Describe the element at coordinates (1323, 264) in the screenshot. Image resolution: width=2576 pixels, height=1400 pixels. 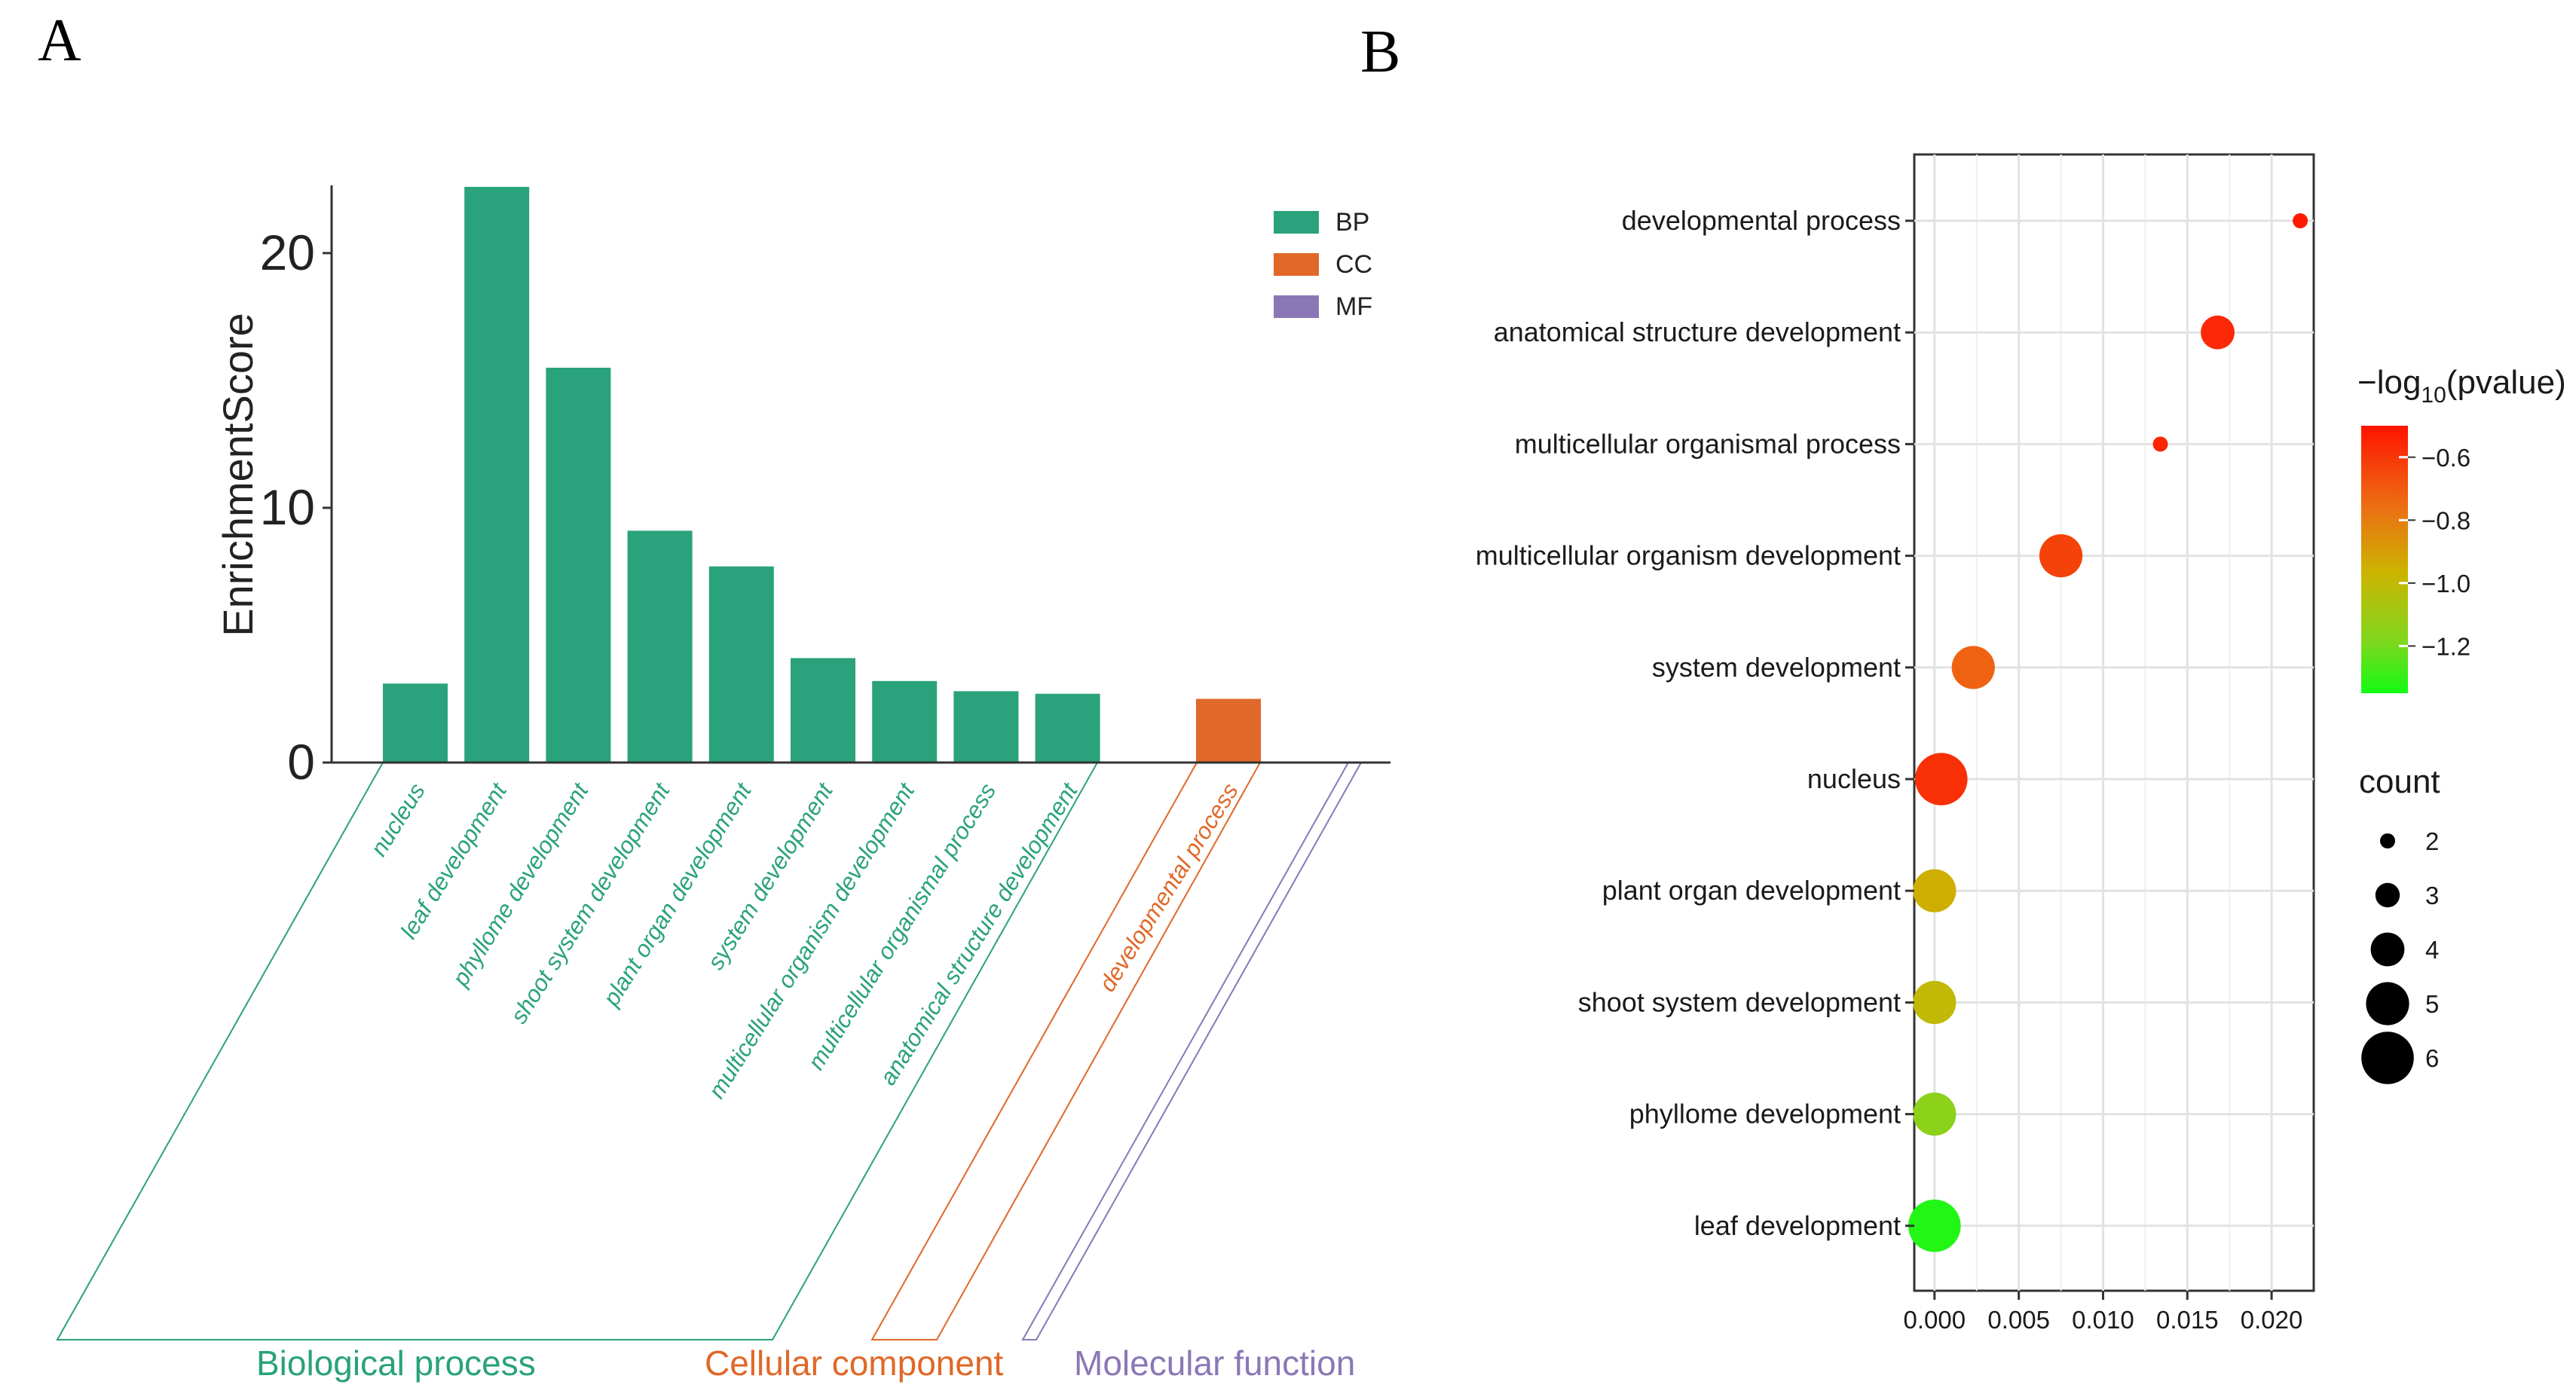
I see `legend: BP CC MF` at that location.